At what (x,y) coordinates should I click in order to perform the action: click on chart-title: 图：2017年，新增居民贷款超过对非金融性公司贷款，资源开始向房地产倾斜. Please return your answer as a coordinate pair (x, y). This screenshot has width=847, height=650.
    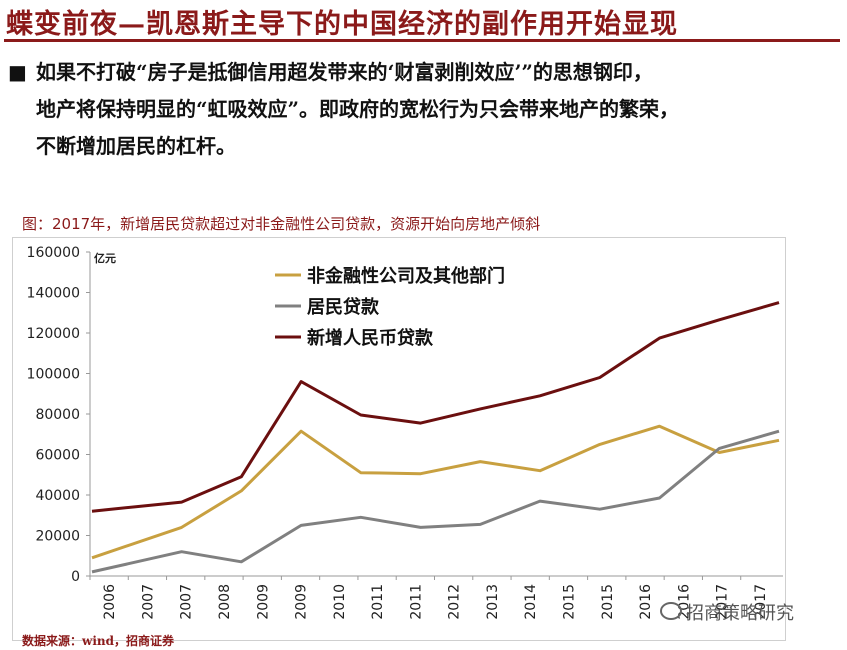
    Looking at the image, I should click on (281, 224).